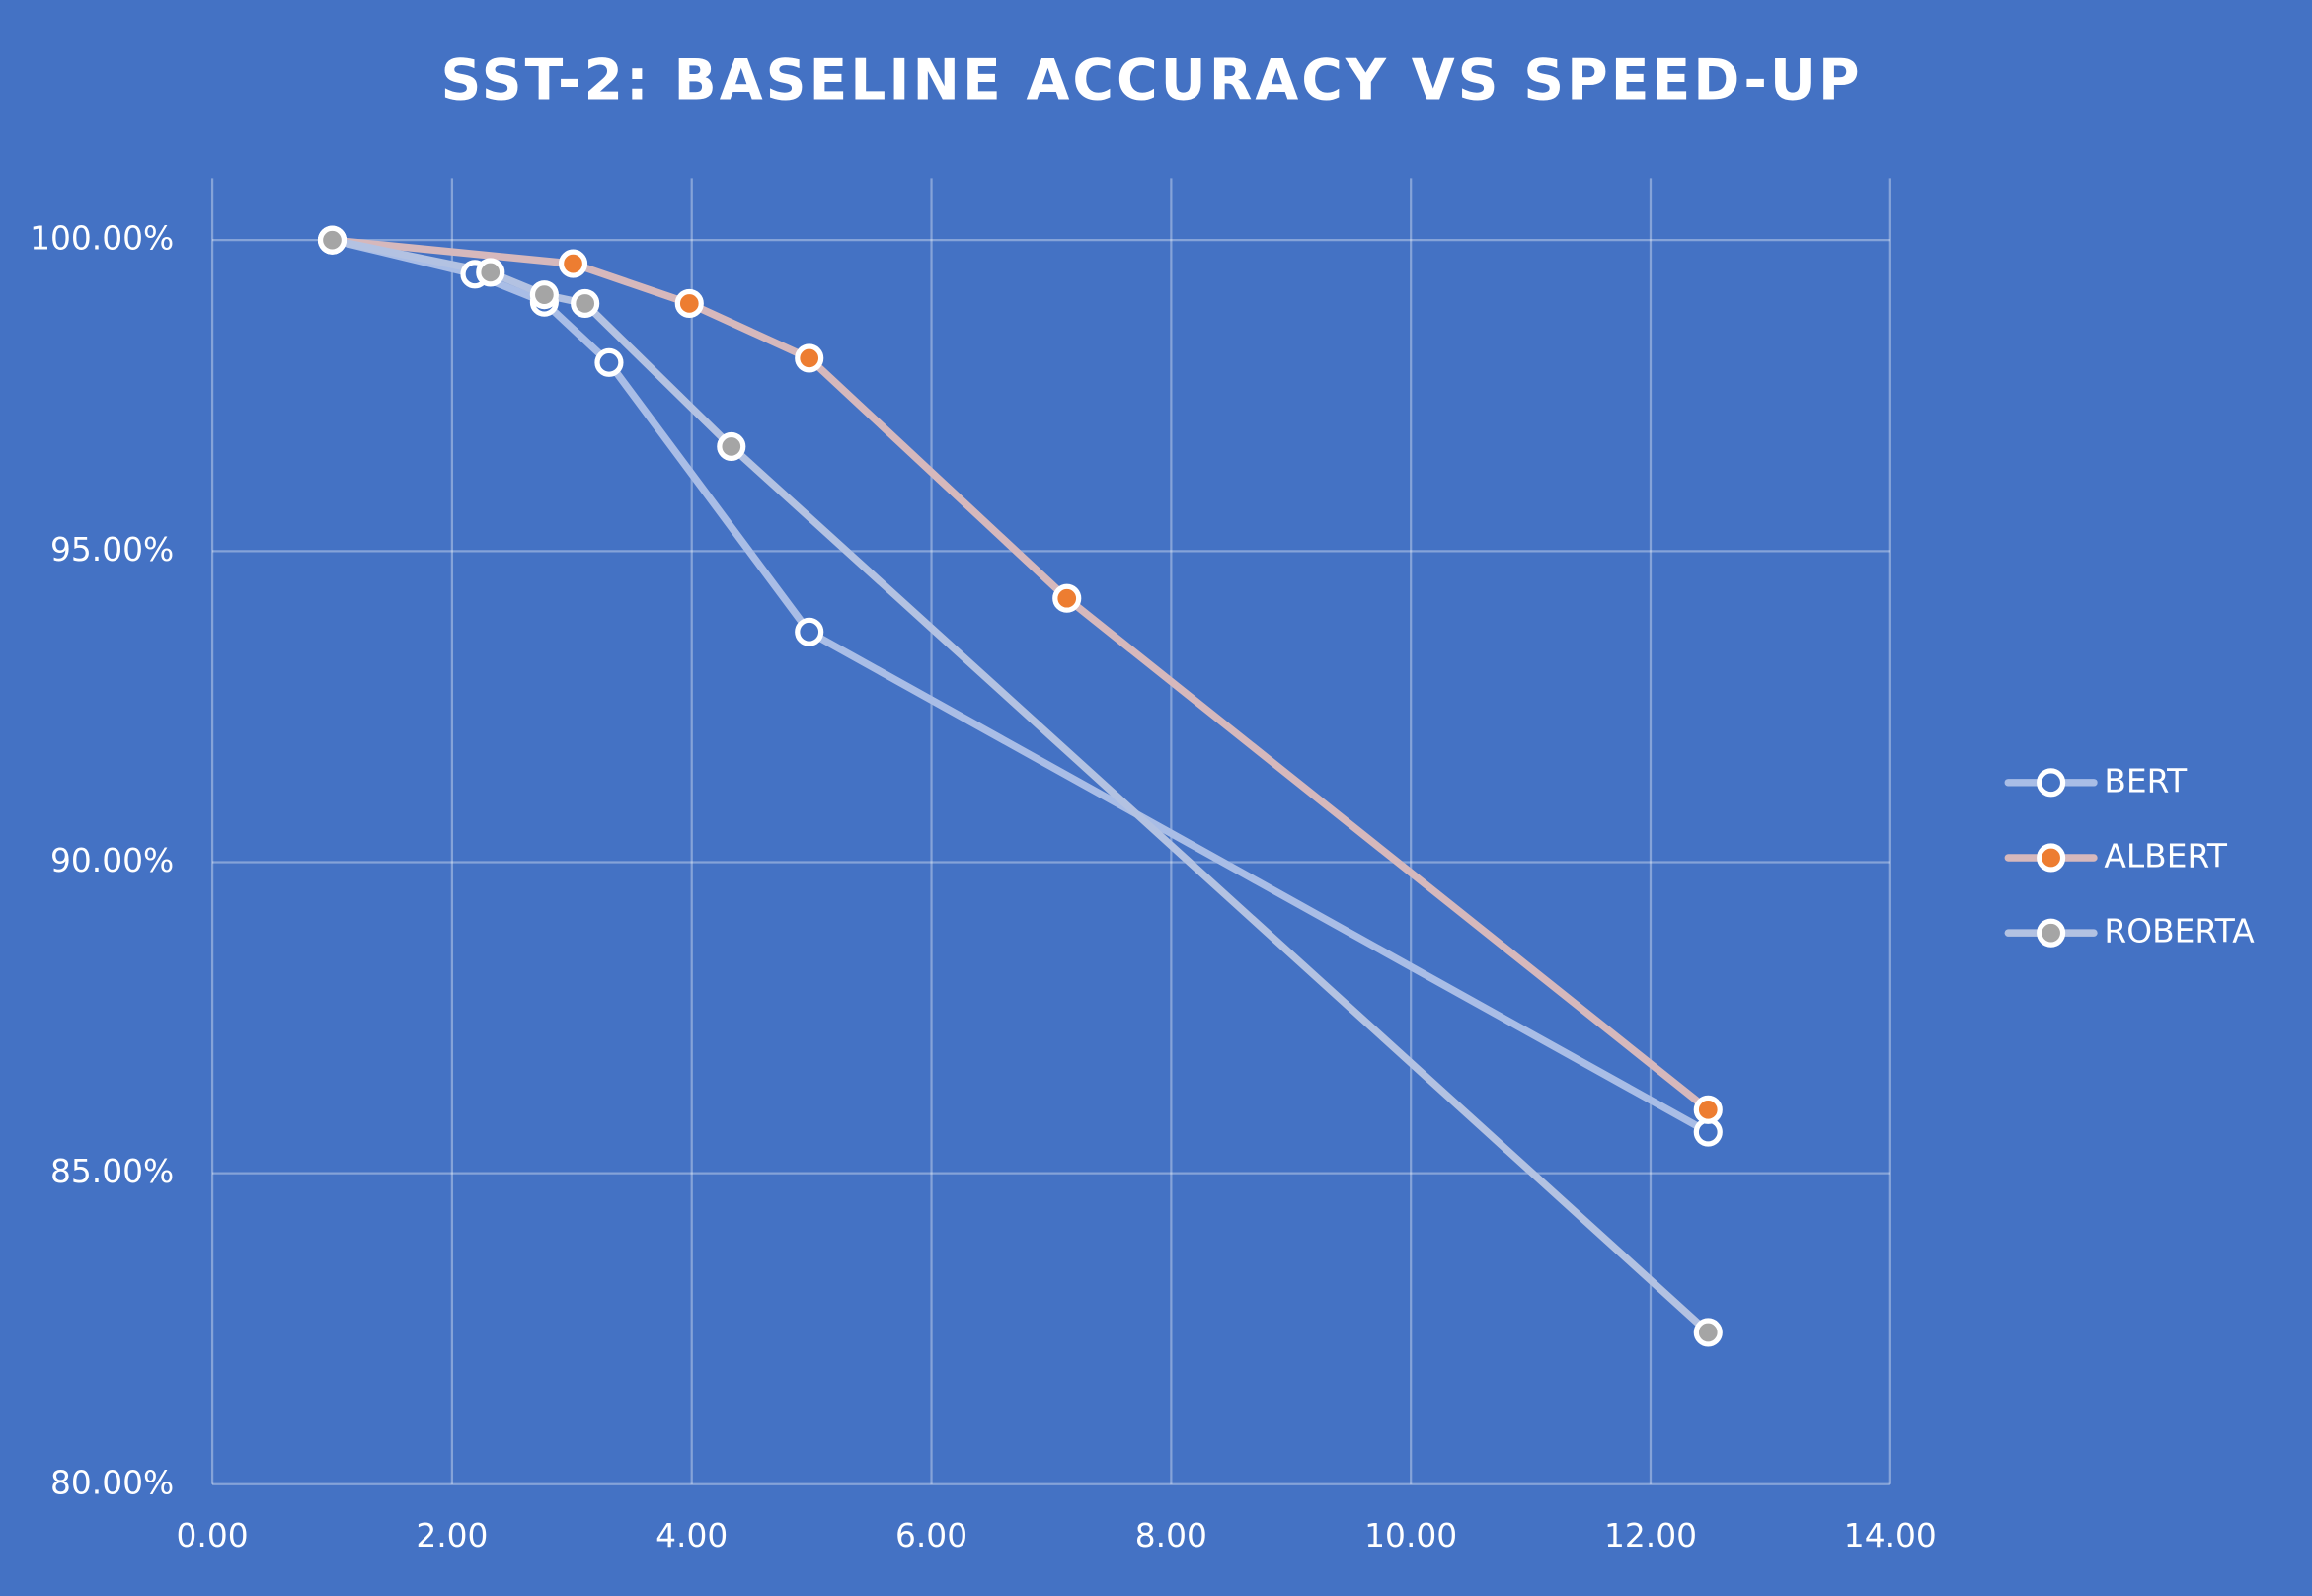 The image size is (2312, 1596). Describe the element at coordinates (691, 1536) in the screenshot. I see `x-tick-label: 4.00` at that location.